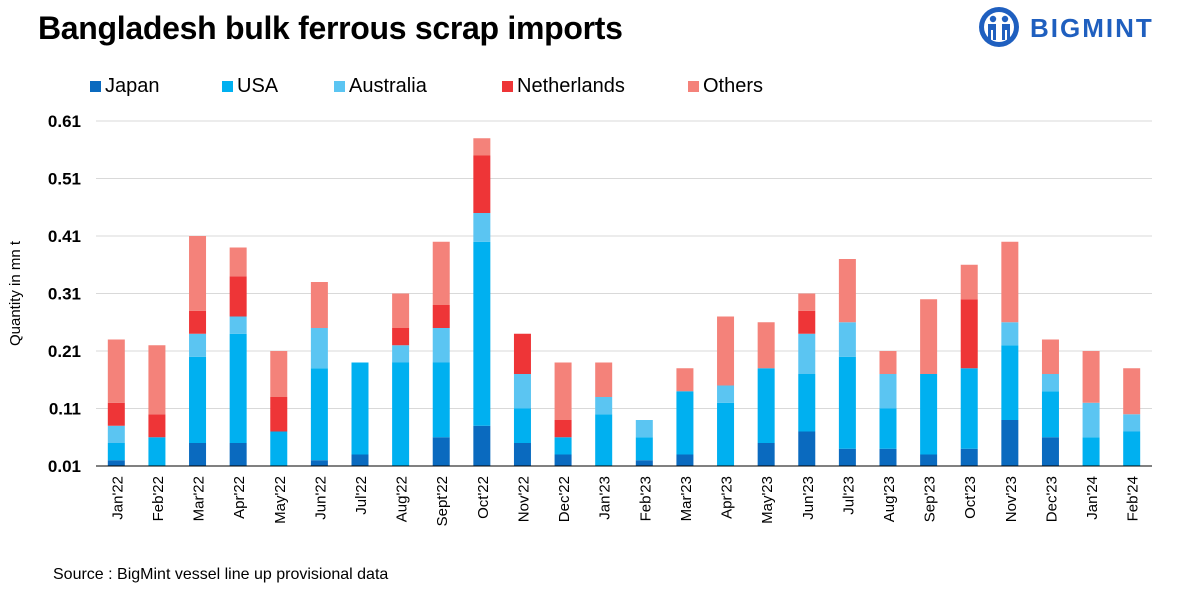 The image size is (1202, 612). I want to click on x-tick-label: Apr'22, so click(239, 497).